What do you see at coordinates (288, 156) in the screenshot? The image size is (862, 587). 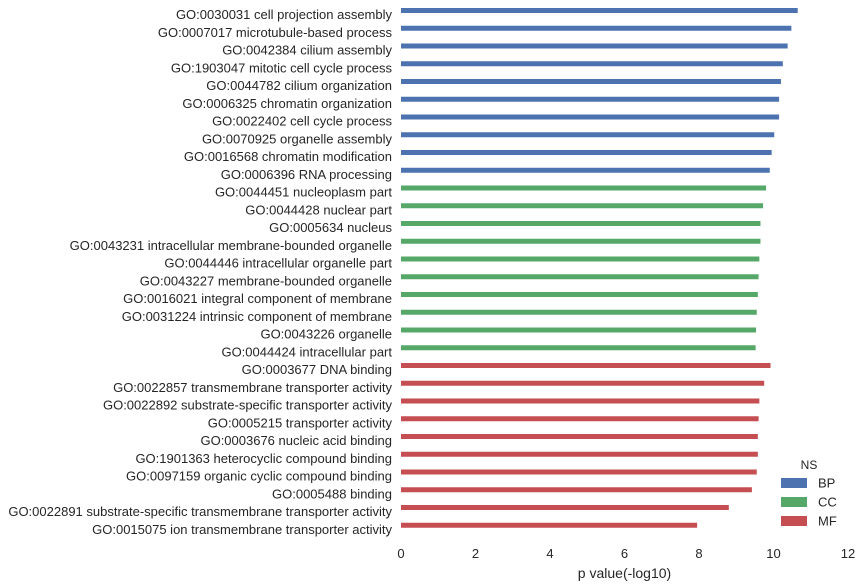 I see `category-label: GO:0016568 chromatin modification` at bounding box center [288, 156].